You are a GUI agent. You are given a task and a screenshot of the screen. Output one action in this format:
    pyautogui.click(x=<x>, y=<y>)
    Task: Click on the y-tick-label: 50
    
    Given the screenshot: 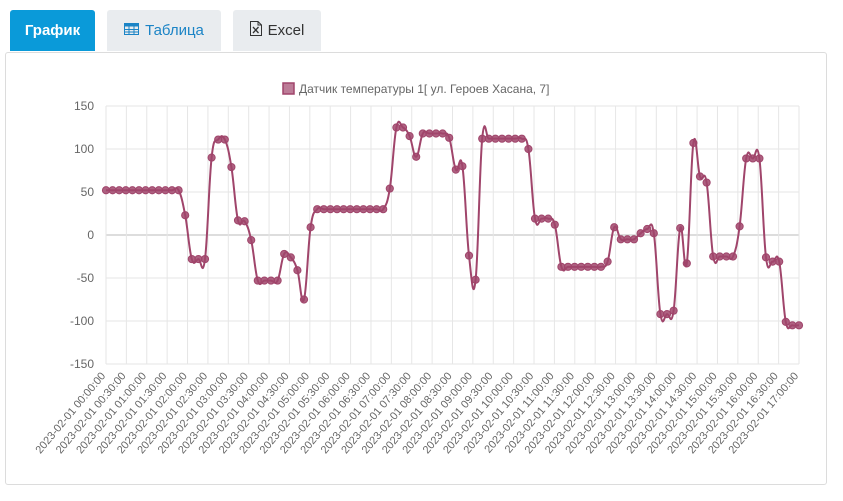 What is the action you would take?
    pyautogui.click(x=88, y=192)
    